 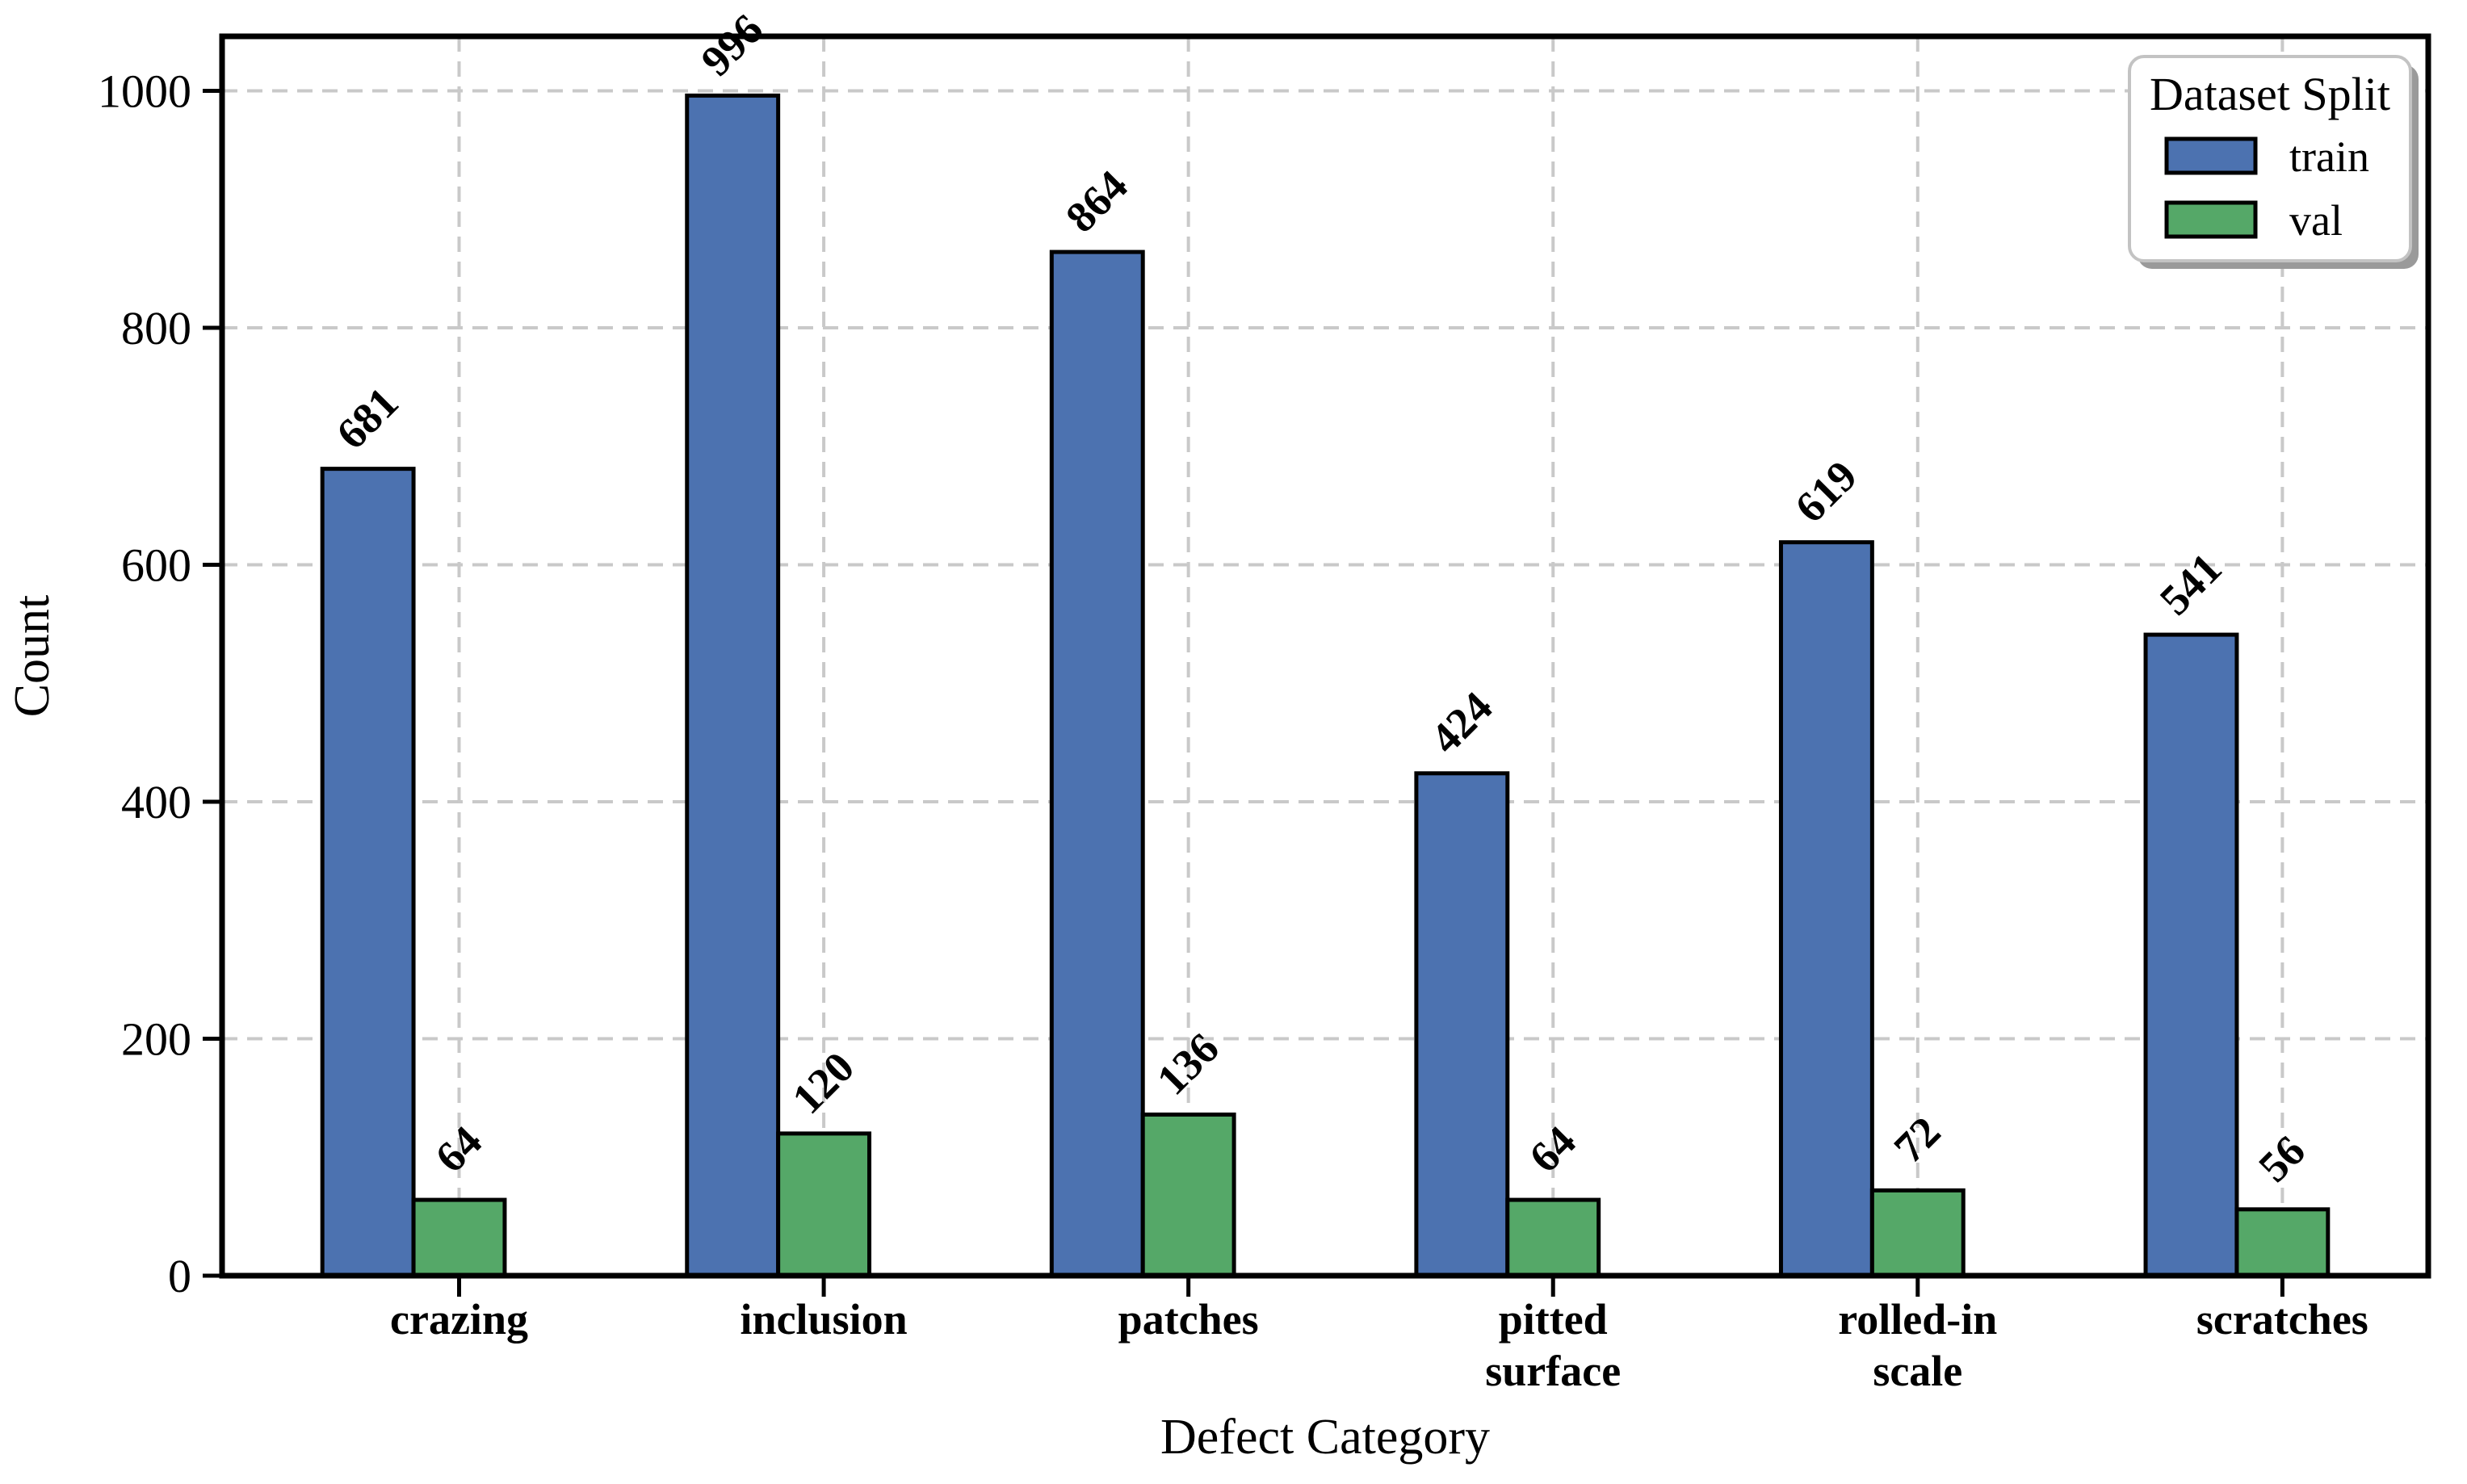 I want to click on value-label-val-pitted-surface: 64, so click(x=1553, y=1149).